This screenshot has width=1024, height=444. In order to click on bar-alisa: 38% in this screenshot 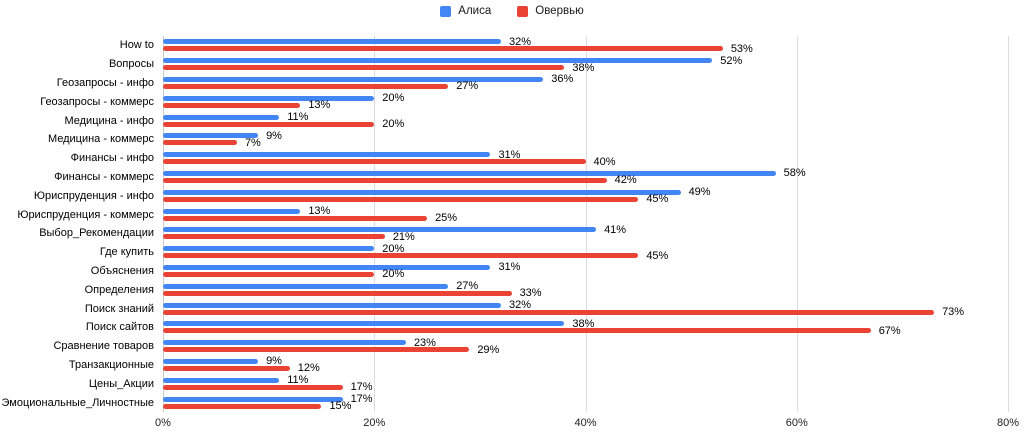, I will do `click(378, 324)`.